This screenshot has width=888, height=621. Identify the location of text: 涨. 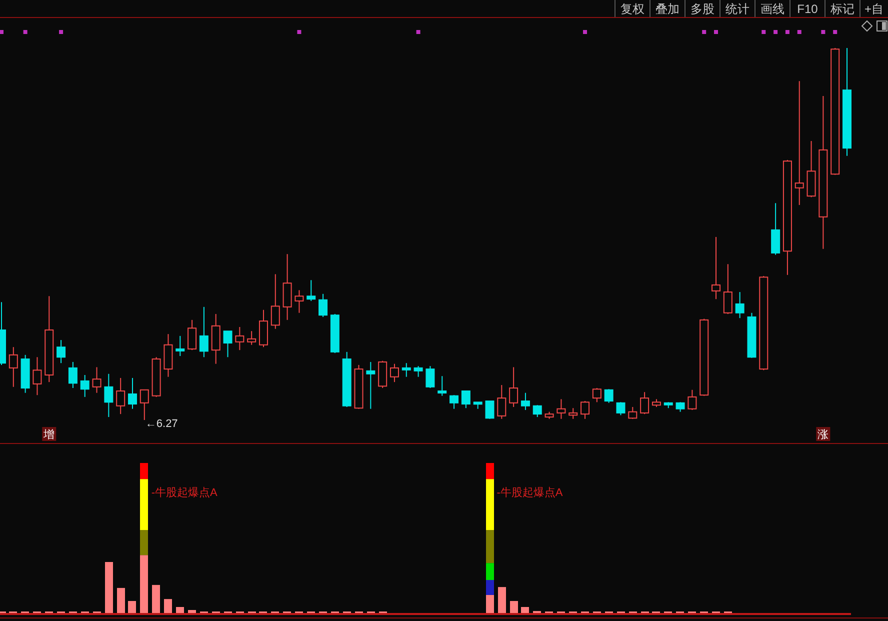
(823, 435).